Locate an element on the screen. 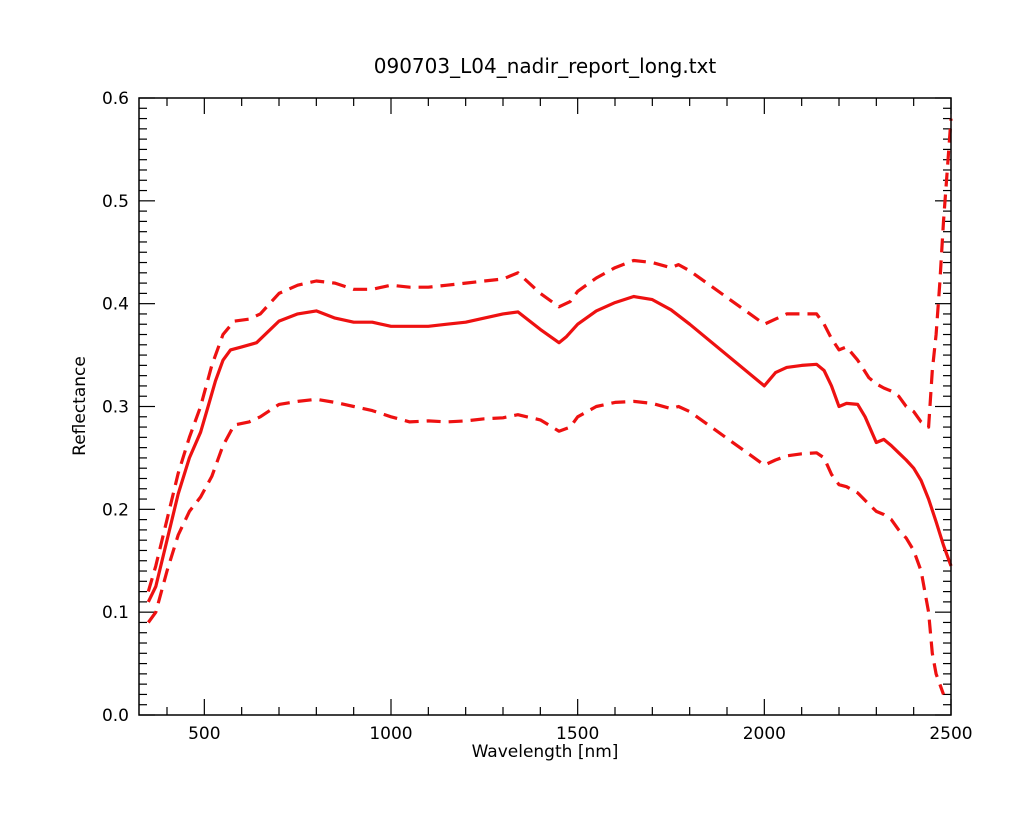 The image size is (1031, 825). y-tick-label: 0.3 is located at coordinates (115, 408).